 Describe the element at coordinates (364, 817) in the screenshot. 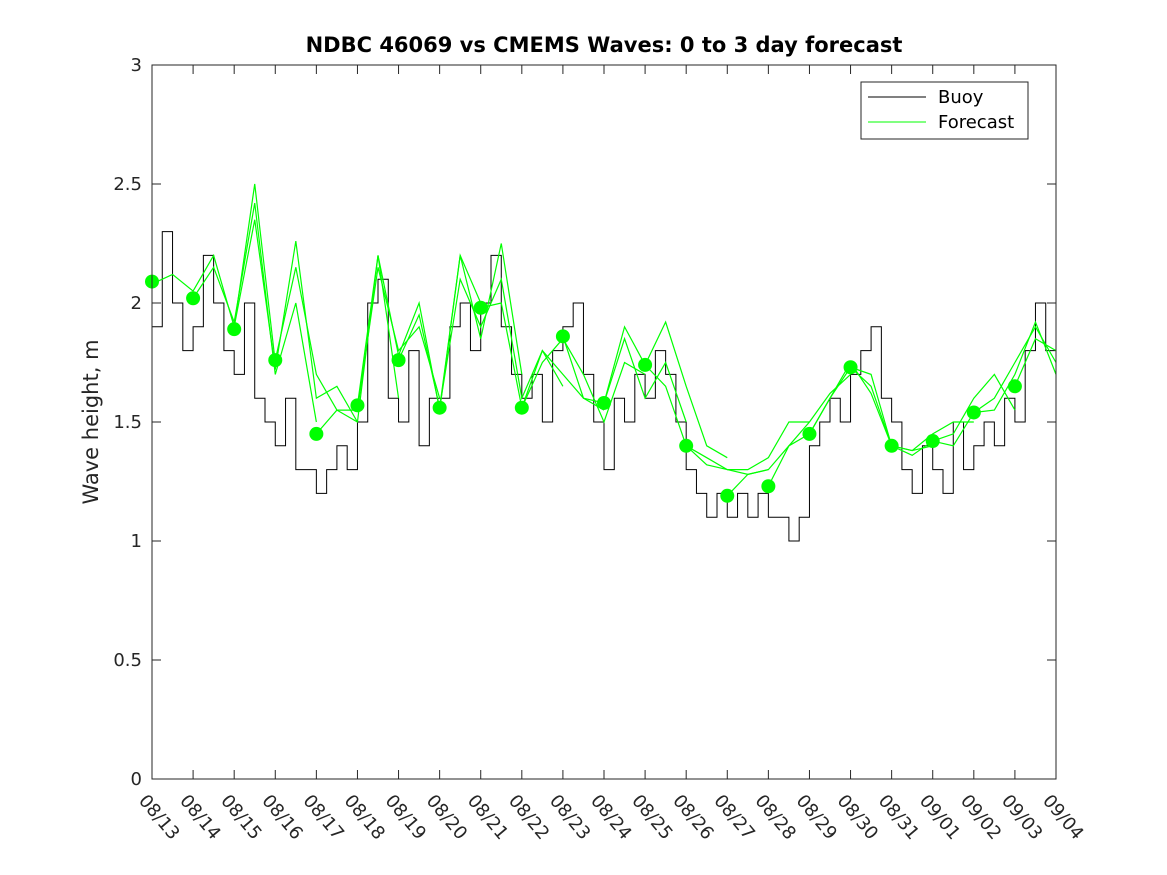

I see `x-tick-label: 08/18` at that location.